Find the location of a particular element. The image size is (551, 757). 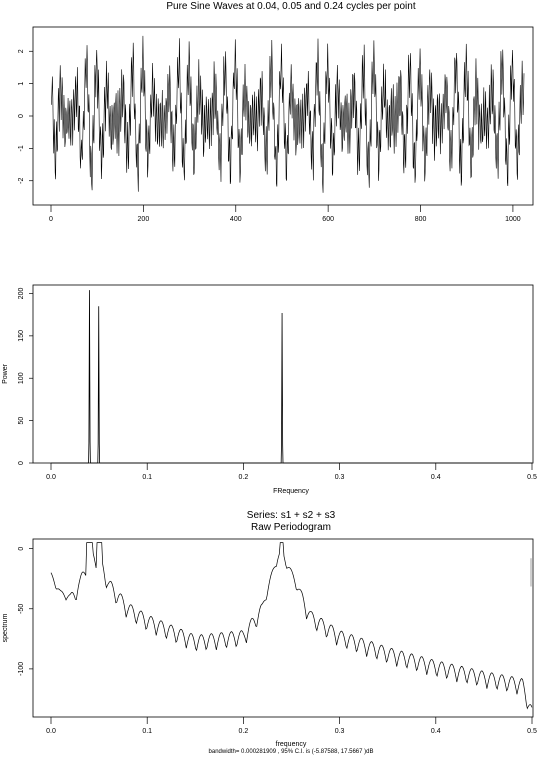

panel2-xtick-label: 0.1 is located at coordinates (147, 477).